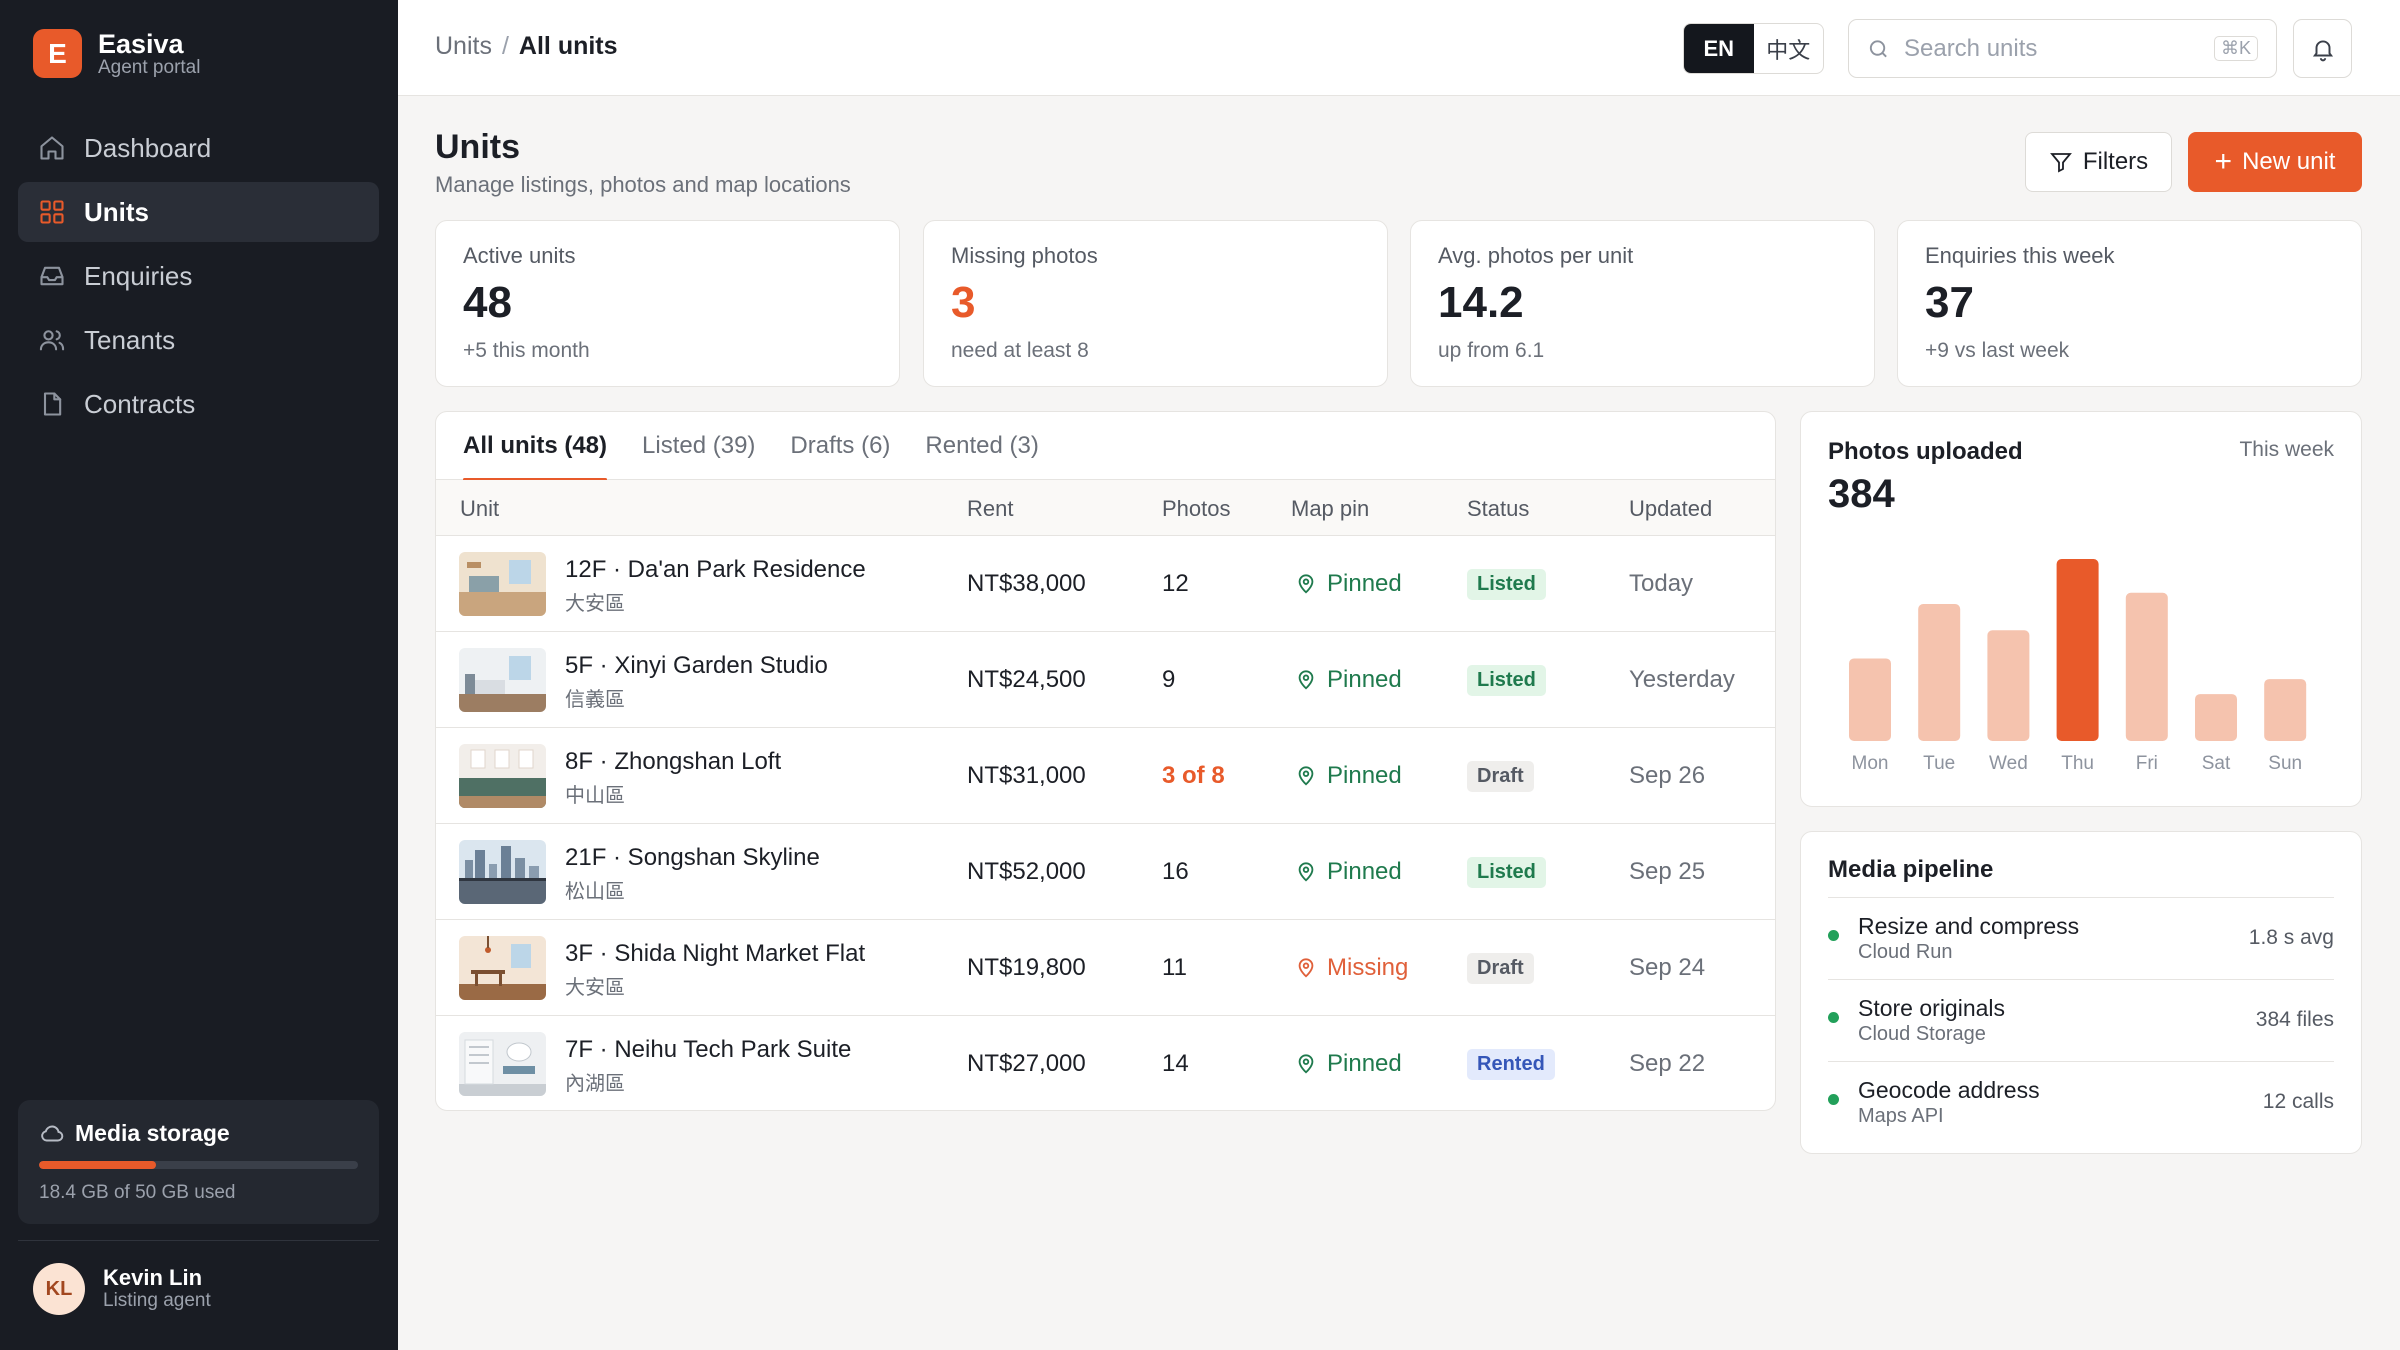 The width and height of the screenshot is (2400, 1350). What do you see at coordinates (141, 43) in the screenshot?
I see `brand-name: Easiva` at bounding box center [141, 43].